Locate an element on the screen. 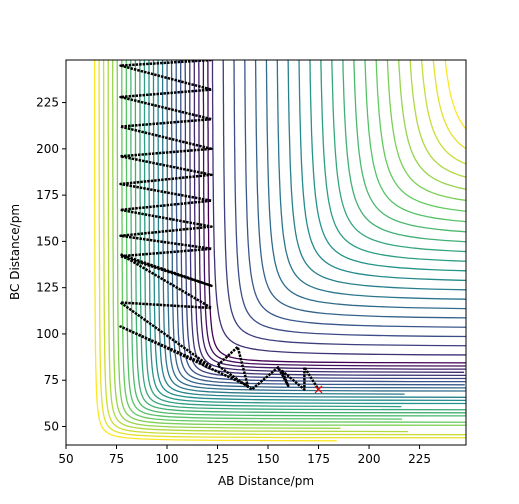 Image resolution: width=519 pixels, height=504 pixels. y-tick-label: 150 is located at coordinates (47, 241).